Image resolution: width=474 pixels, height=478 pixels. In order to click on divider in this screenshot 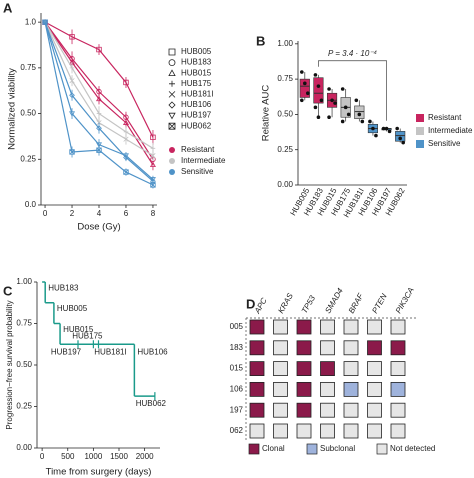, I will do `click(331, 378)`.